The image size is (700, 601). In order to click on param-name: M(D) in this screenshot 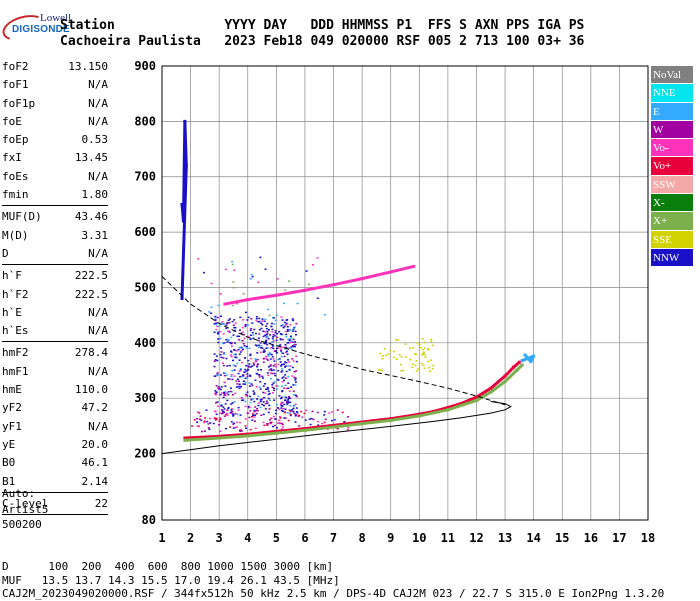, I will do `click(15, 235)`.